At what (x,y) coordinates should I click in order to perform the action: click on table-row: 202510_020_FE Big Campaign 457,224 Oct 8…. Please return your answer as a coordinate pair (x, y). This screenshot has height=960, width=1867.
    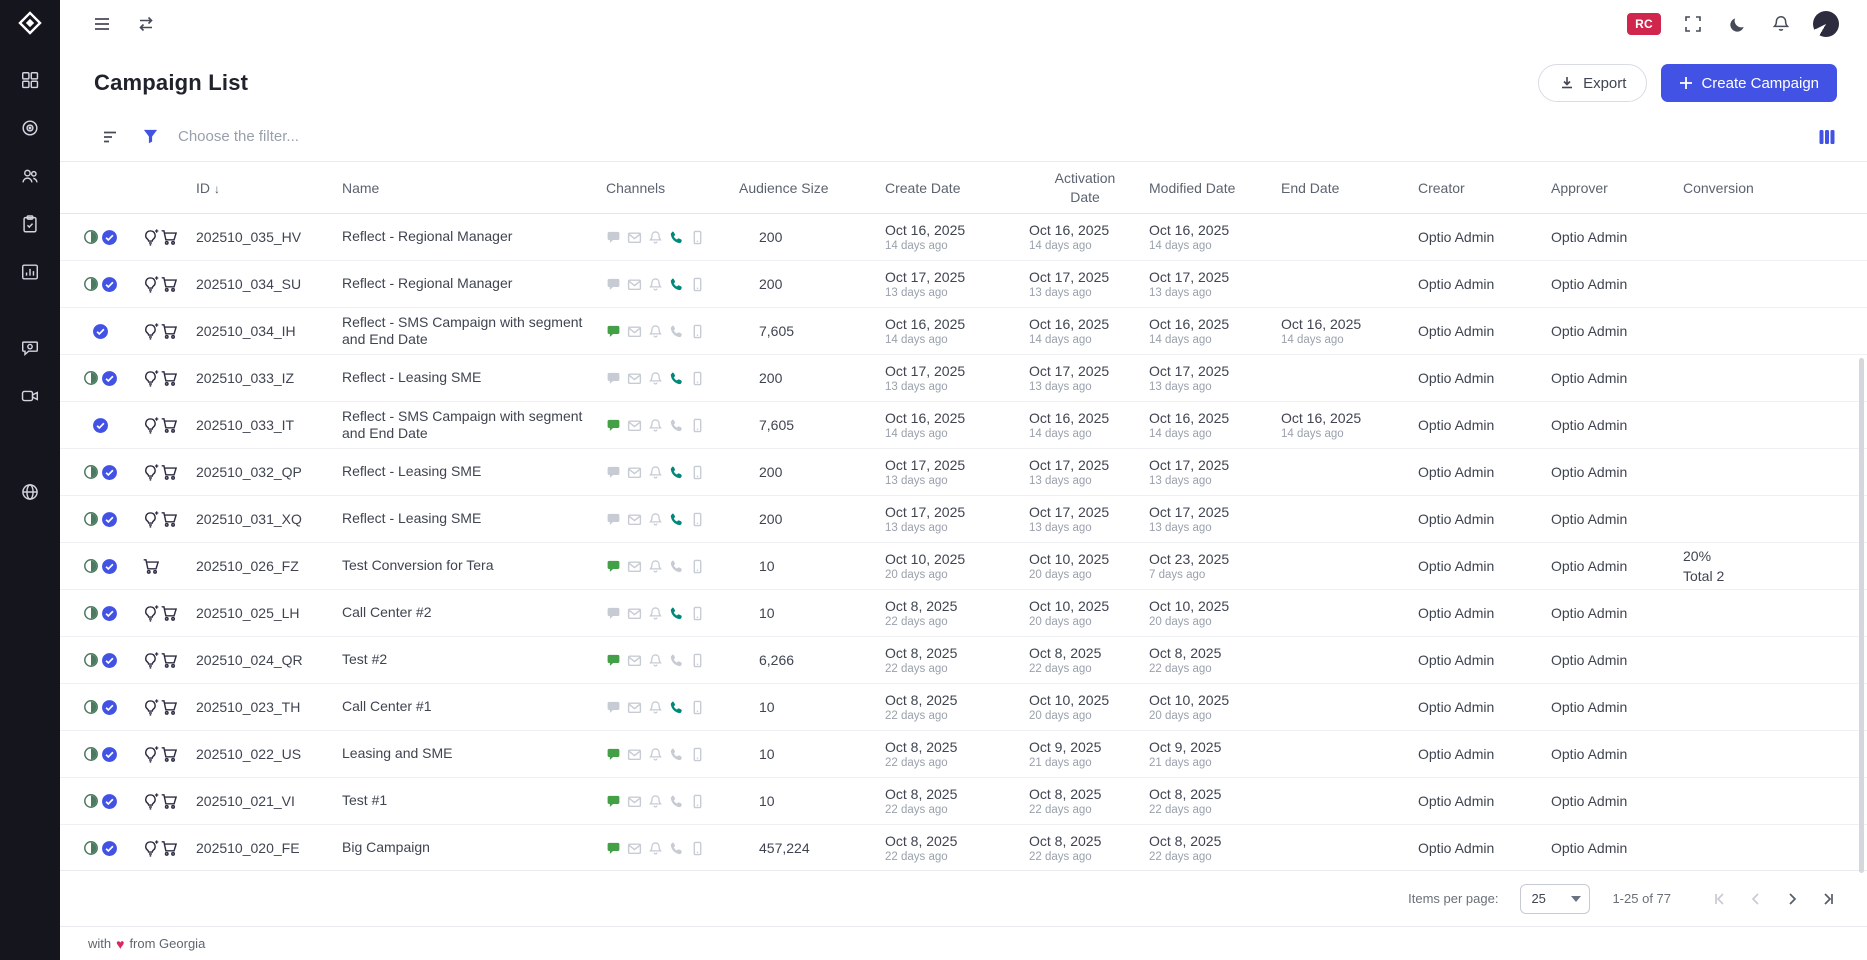
    Looking at the image, I should click on (963, 847).